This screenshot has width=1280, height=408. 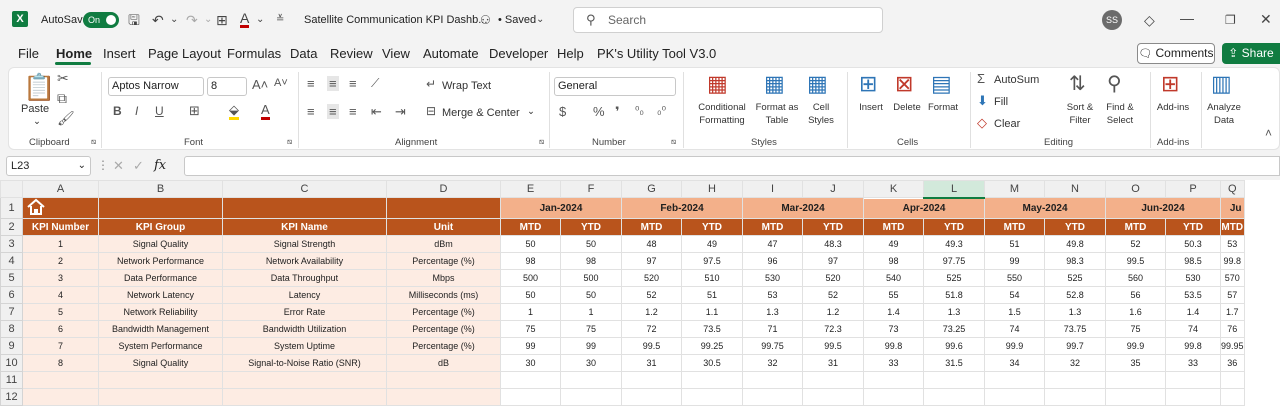 What do you see at coordinates (1266, 19) in the screenshot?
I see `close-icon: ✕` at bounding box center [1266, 19].